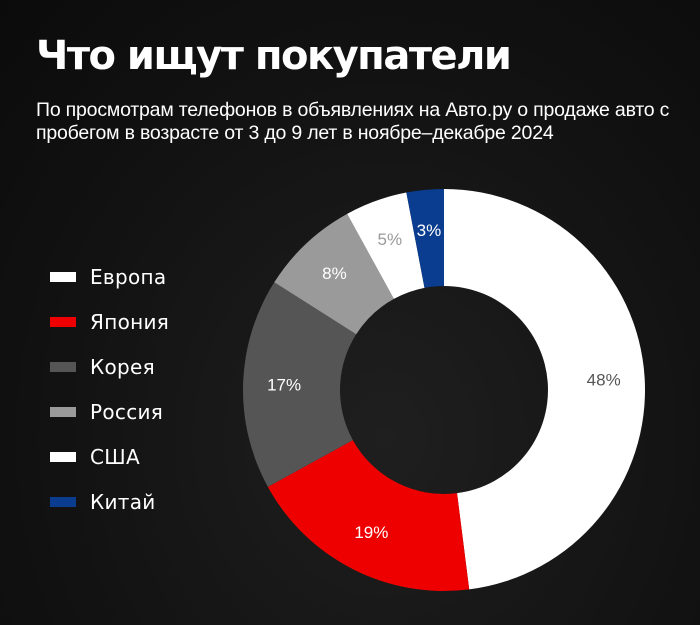 The image size is (700, 625). I want to click on legend-item-china: Китай, so click(109, 501).